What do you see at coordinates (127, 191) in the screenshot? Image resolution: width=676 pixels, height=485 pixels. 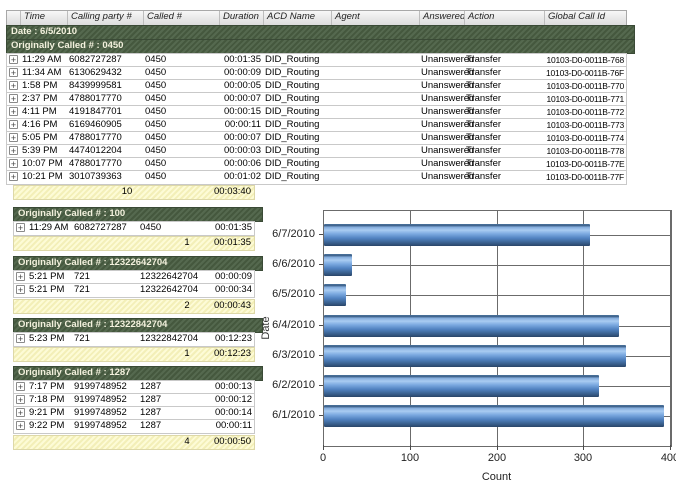 I see `summary-count: 10` at bounding box center [127, 191].